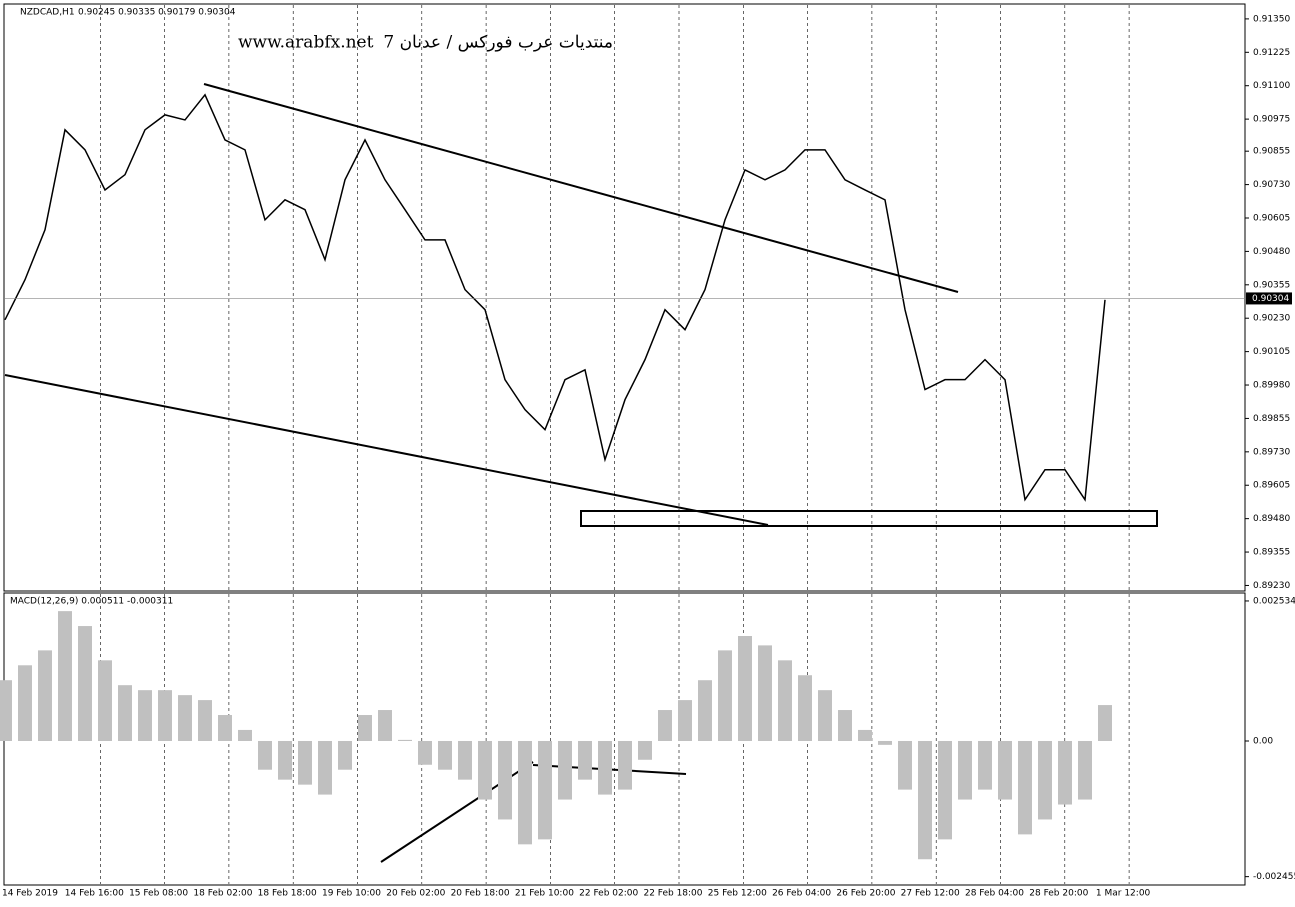 Image resolution: width=1295 pixels, height=907 pixels. I want to click on y-tick-label: 0.91350, so click(1271, 19).